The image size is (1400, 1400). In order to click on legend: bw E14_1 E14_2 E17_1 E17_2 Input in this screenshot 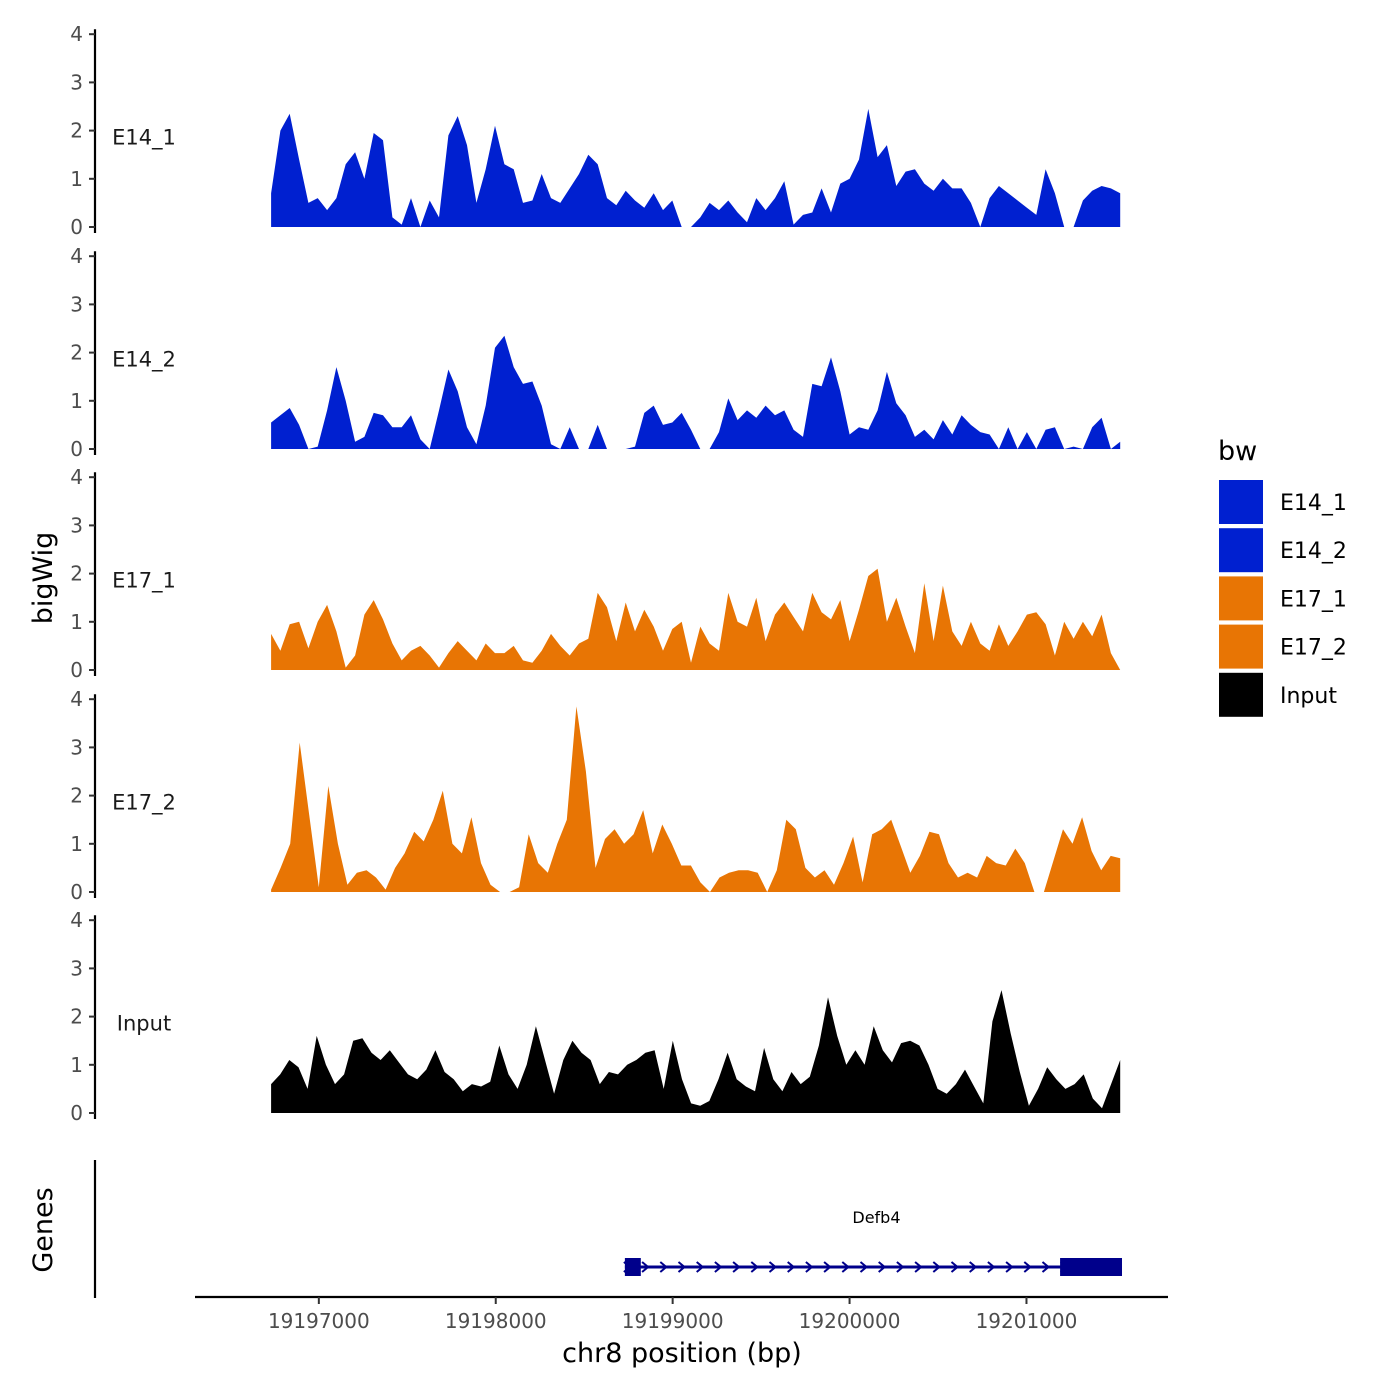, I will do `click(1282, 576)`.